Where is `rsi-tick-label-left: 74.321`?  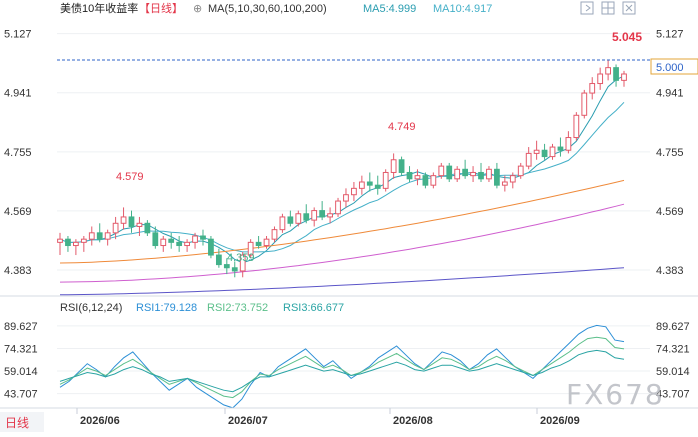 rsi-tick-label-left: 74.321 is located at coordinates (21, 349).